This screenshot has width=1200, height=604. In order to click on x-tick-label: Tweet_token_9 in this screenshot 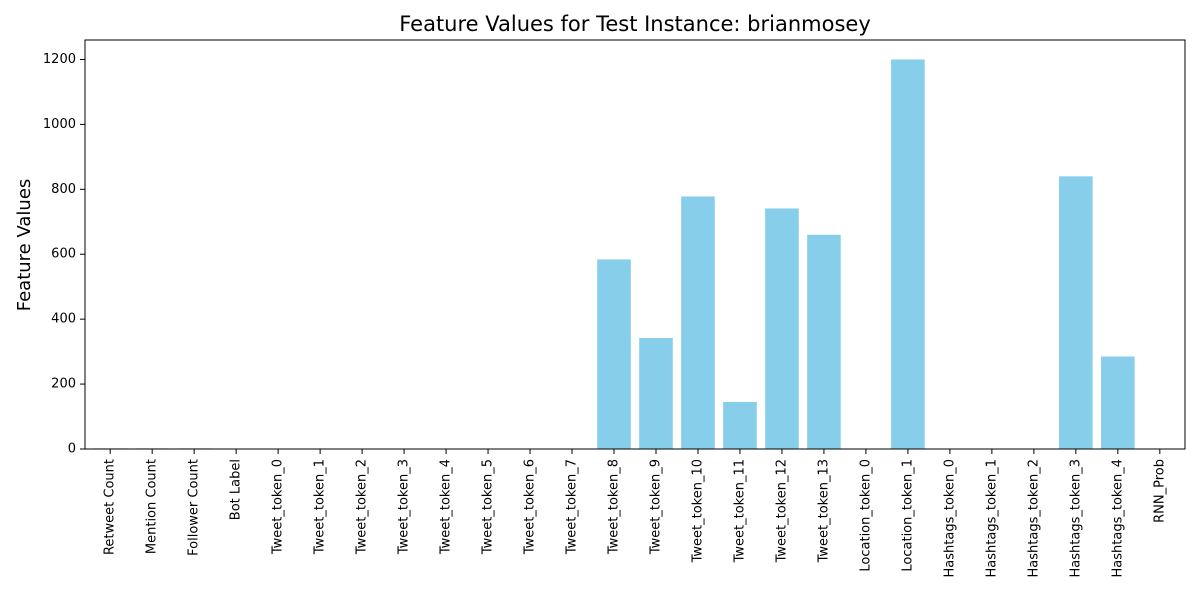, I will do `click(655, 507)`.